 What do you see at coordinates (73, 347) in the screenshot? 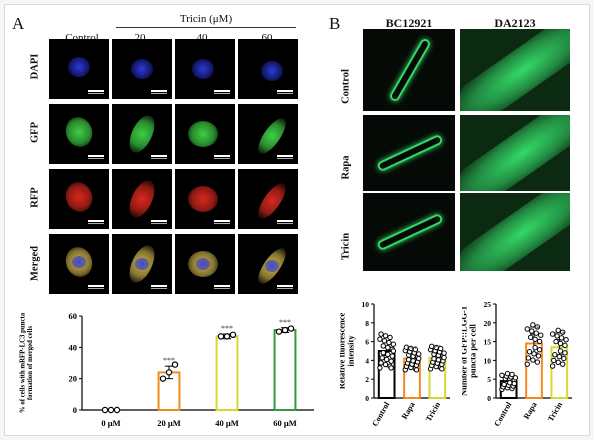
I see `y-tick-label: 40` at bounding box center [73, 347].